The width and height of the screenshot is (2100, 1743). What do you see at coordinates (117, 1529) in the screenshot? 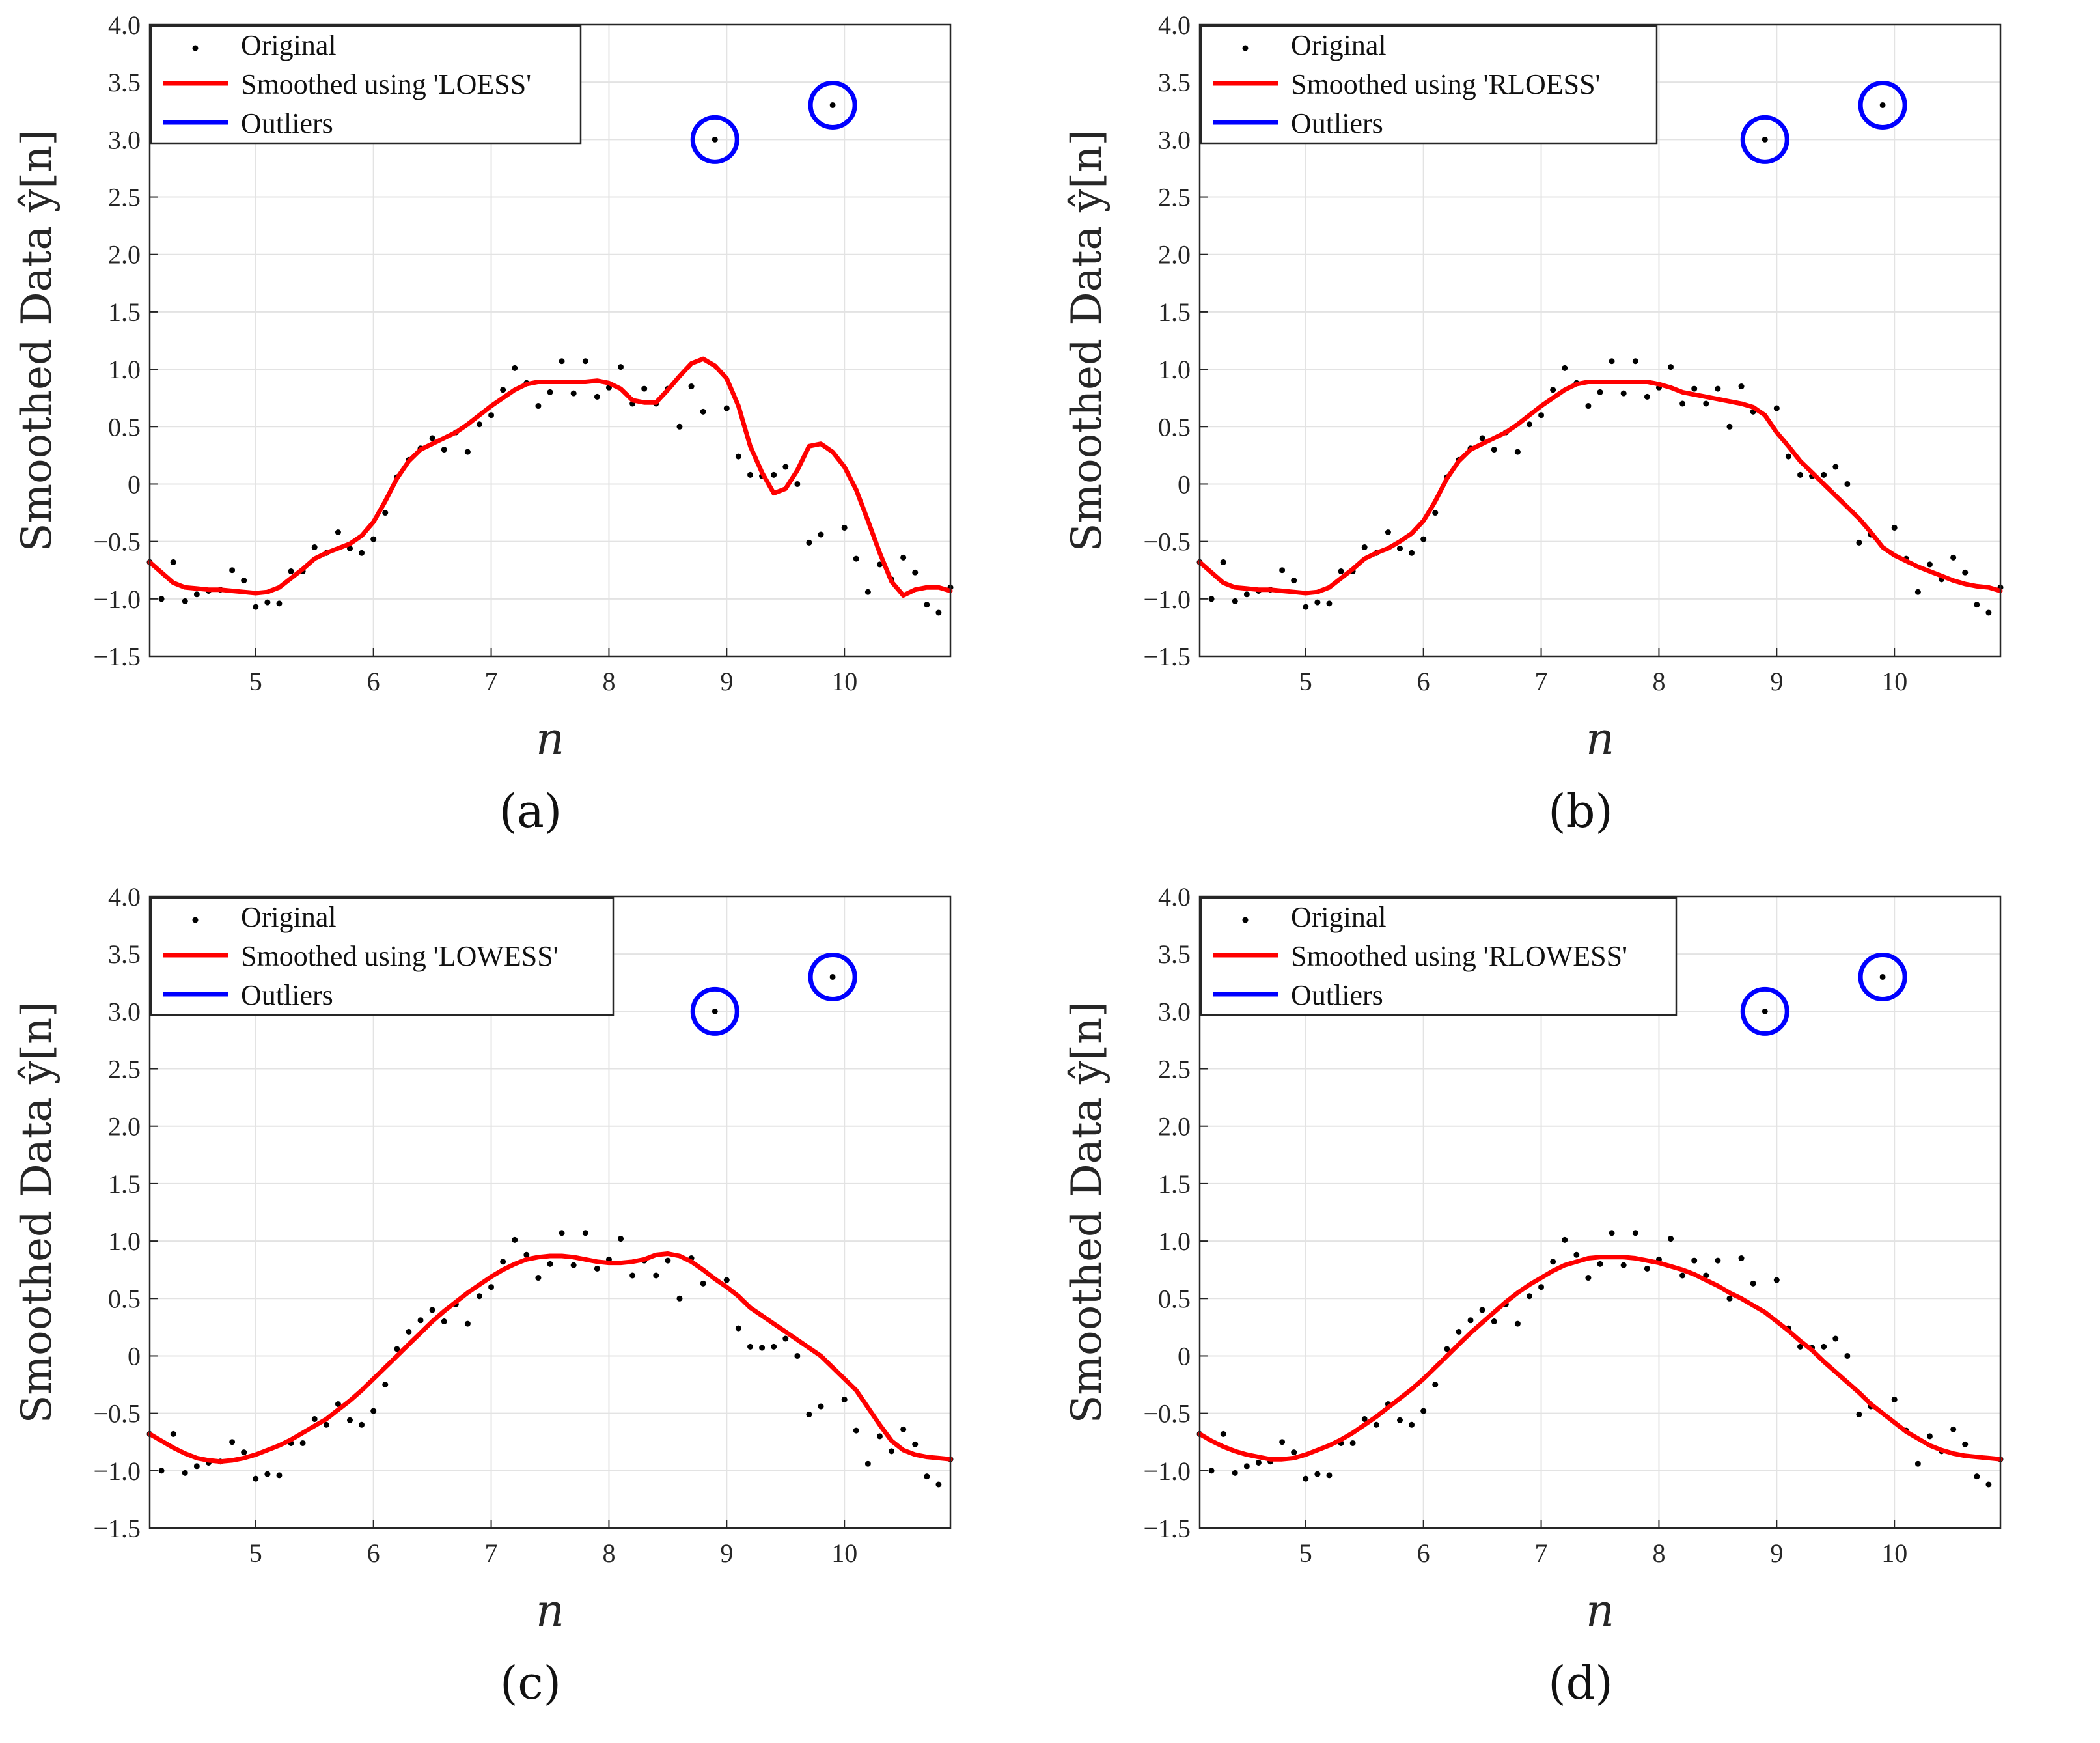
I see `y-tick-label: −1.5` at bounding box center [117, 1529].